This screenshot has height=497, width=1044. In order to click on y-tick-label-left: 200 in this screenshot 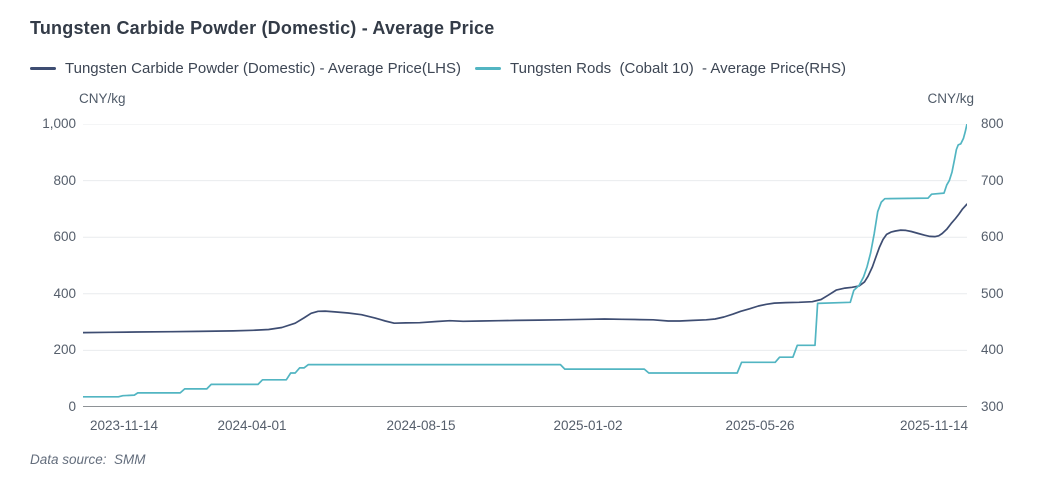, I will do `click(64, 349)`.